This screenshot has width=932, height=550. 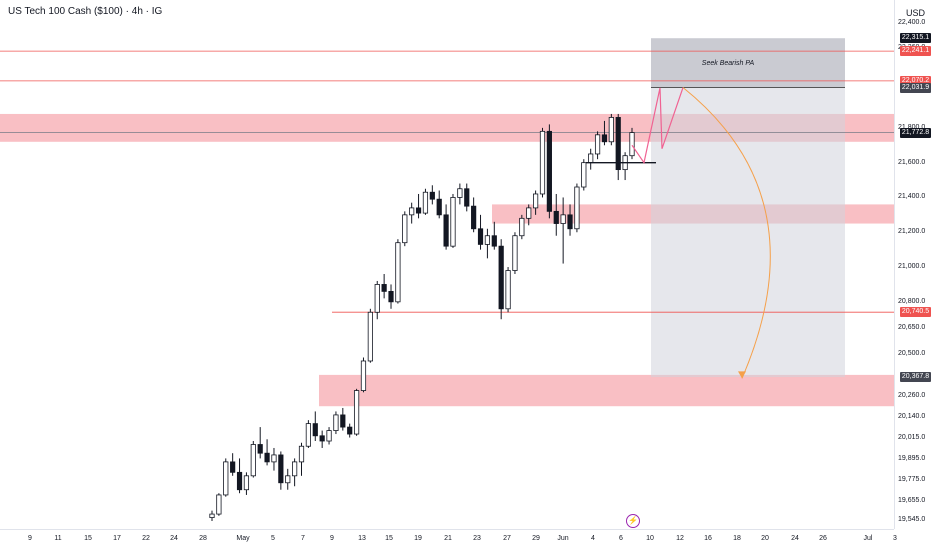 What do you see at coordinates (915, 38) in the screenshot?
I see `price-badge: 22,315.1` at bounding box center [915, 38].